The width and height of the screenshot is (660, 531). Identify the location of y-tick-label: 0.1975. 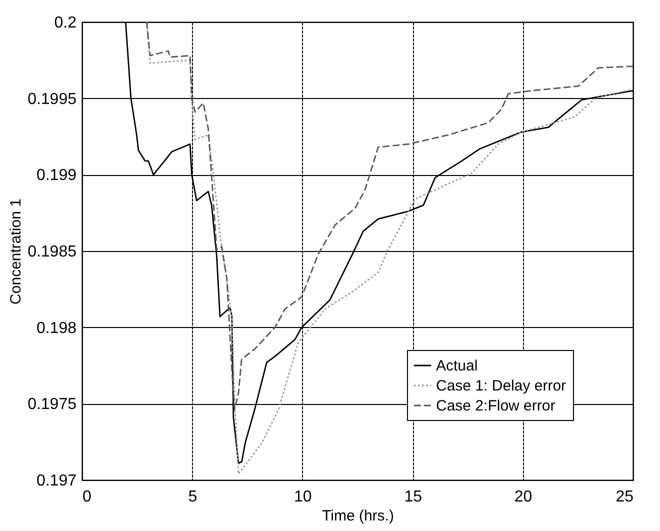
(52, 405).